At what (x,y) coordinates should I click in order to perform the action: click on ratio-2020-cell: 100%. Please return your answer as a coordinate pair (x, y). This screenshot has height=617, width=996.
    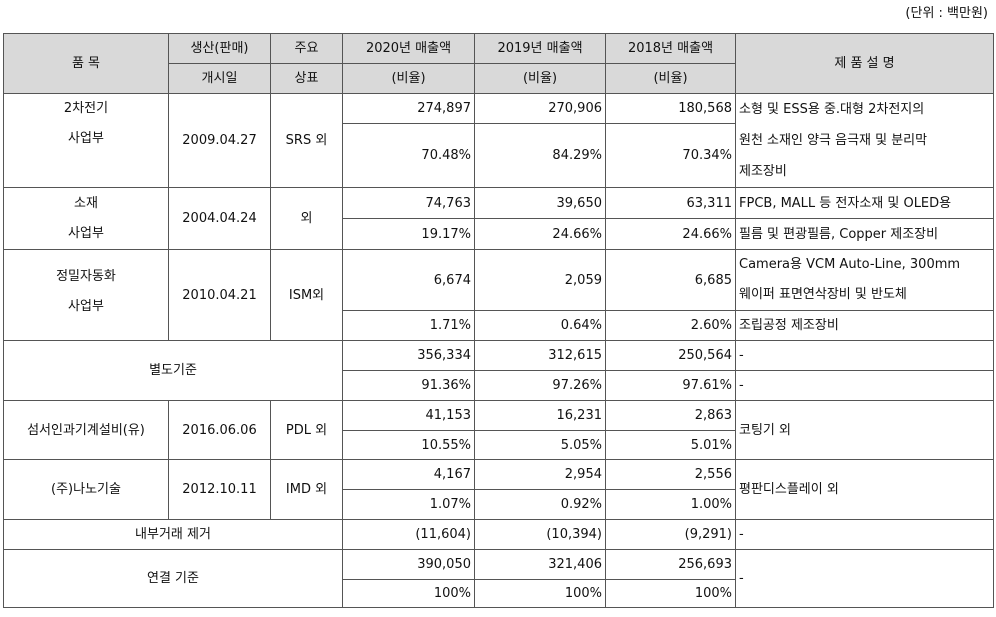
    Looking at the image, I should click on (408, 593).